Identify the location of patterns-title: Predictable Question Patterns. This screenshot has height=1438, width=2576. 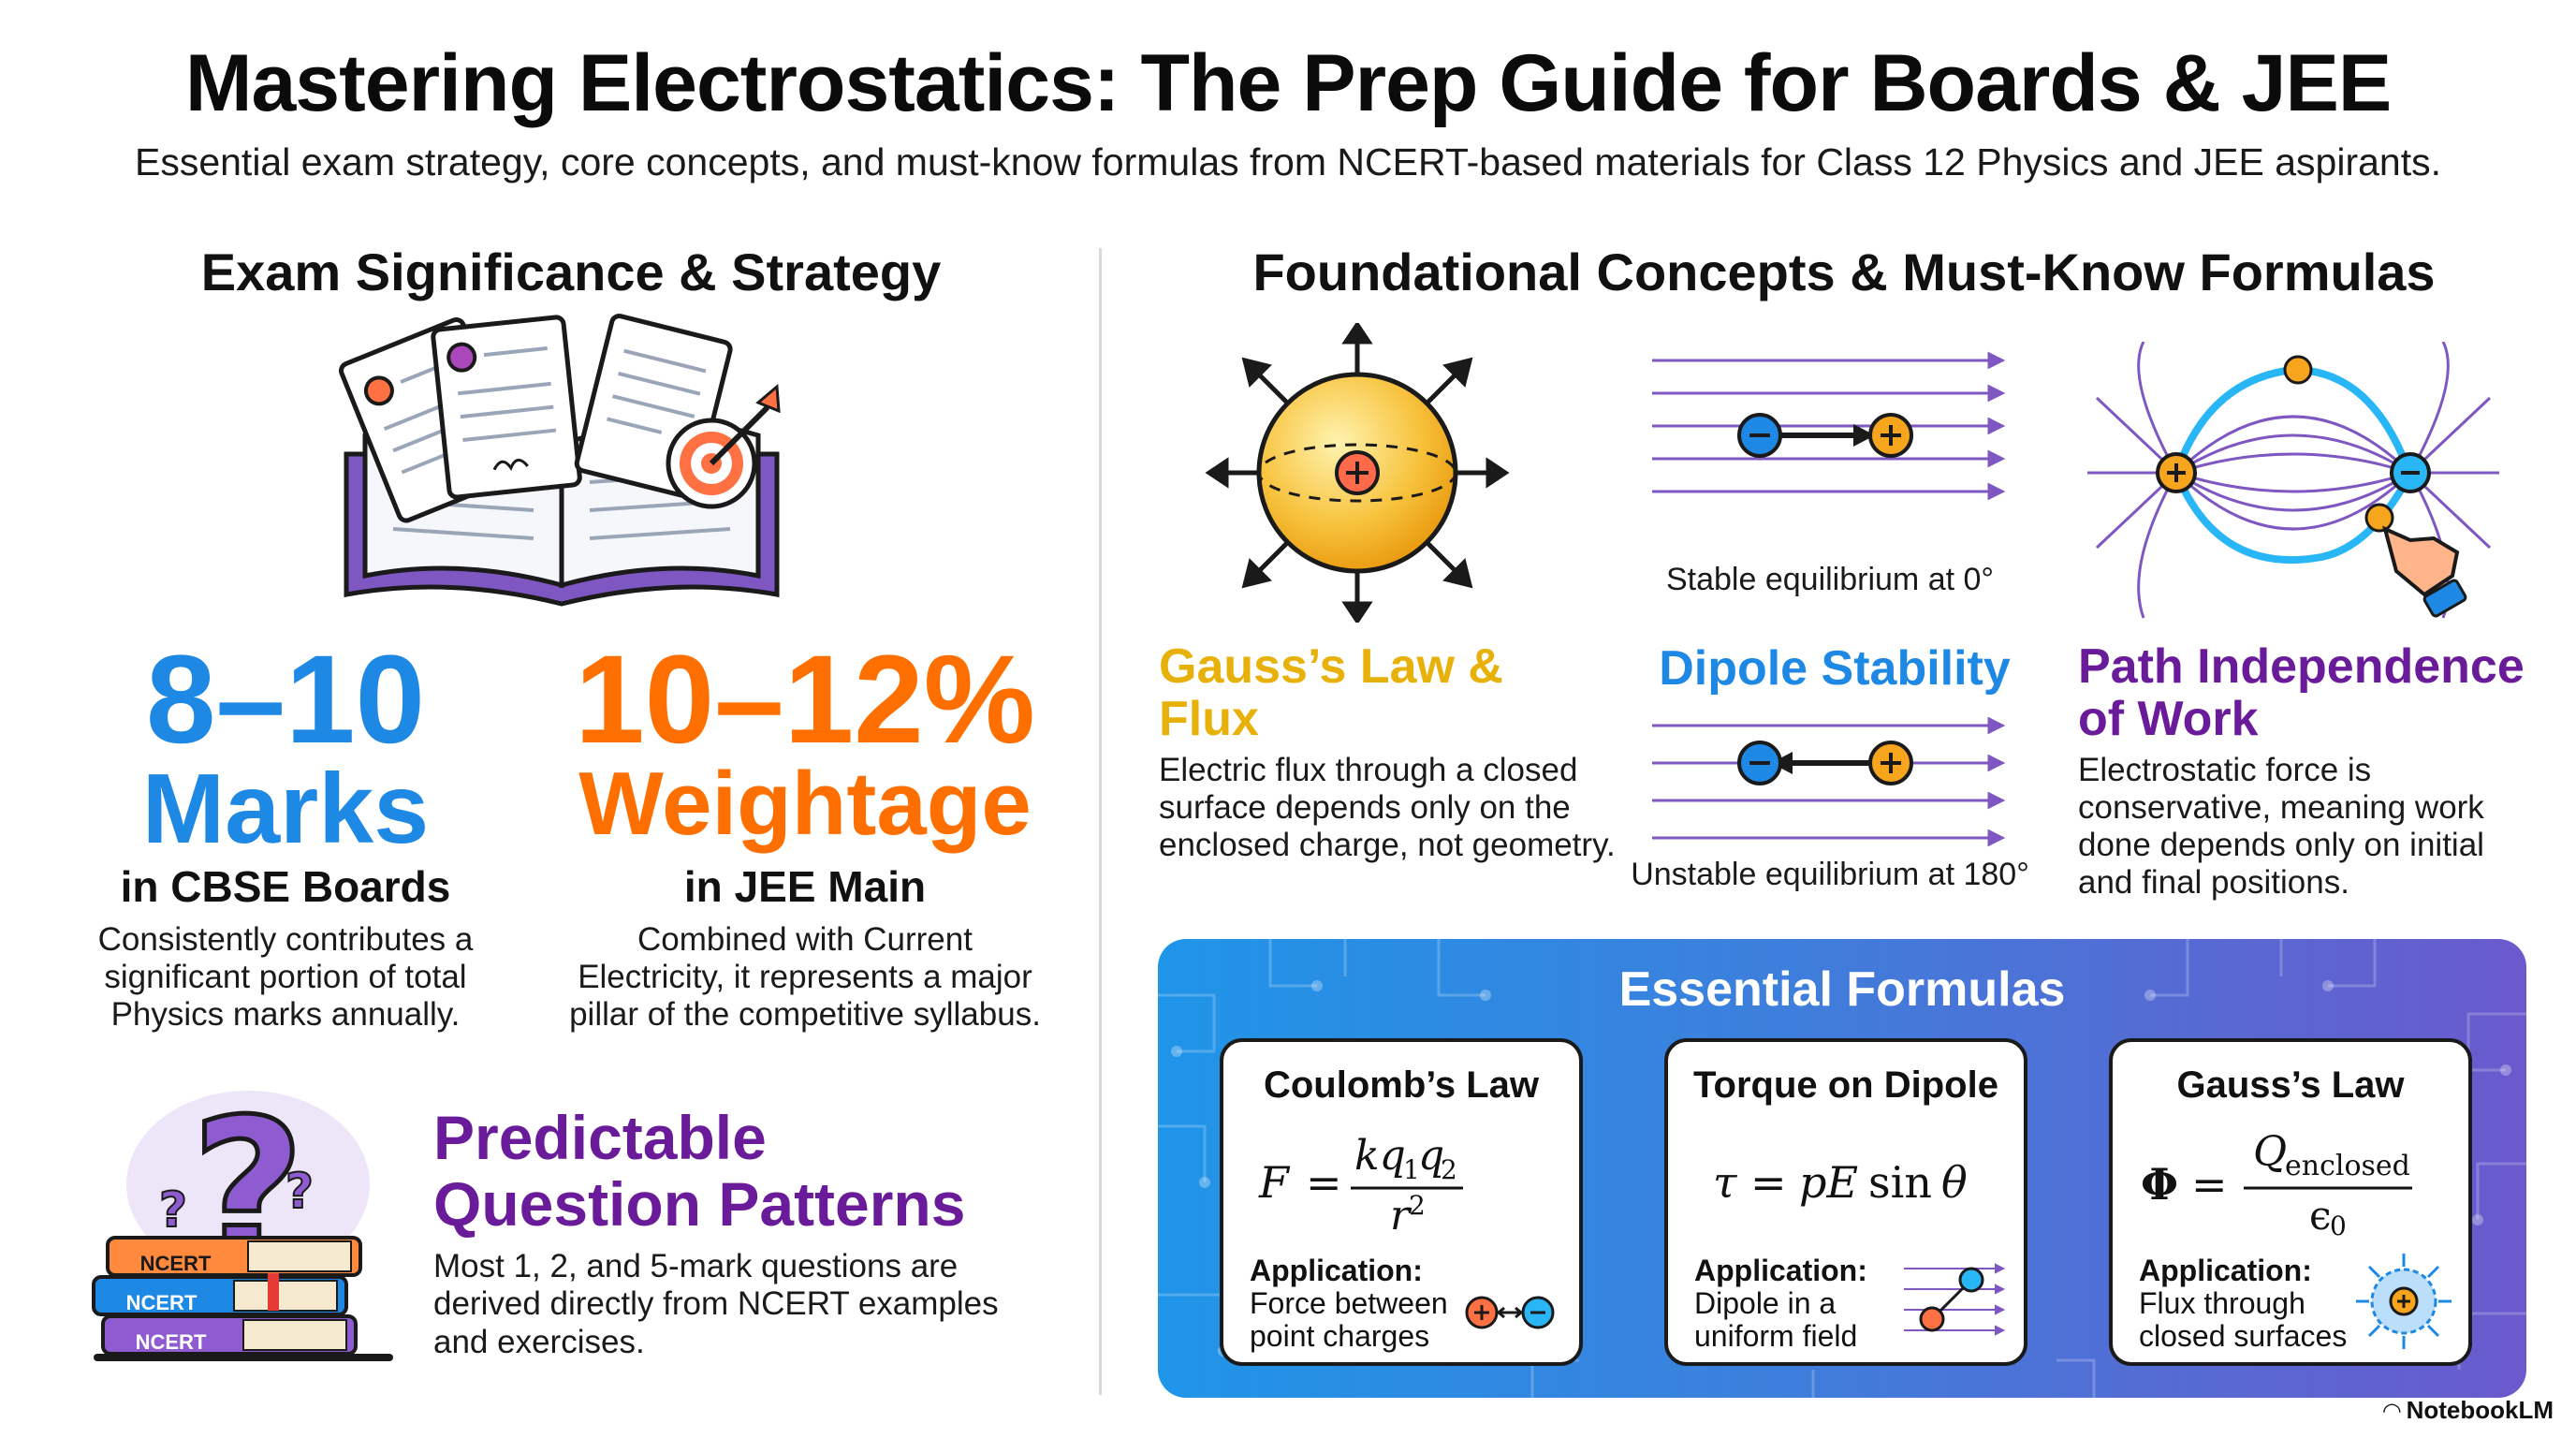
(699, 1171).